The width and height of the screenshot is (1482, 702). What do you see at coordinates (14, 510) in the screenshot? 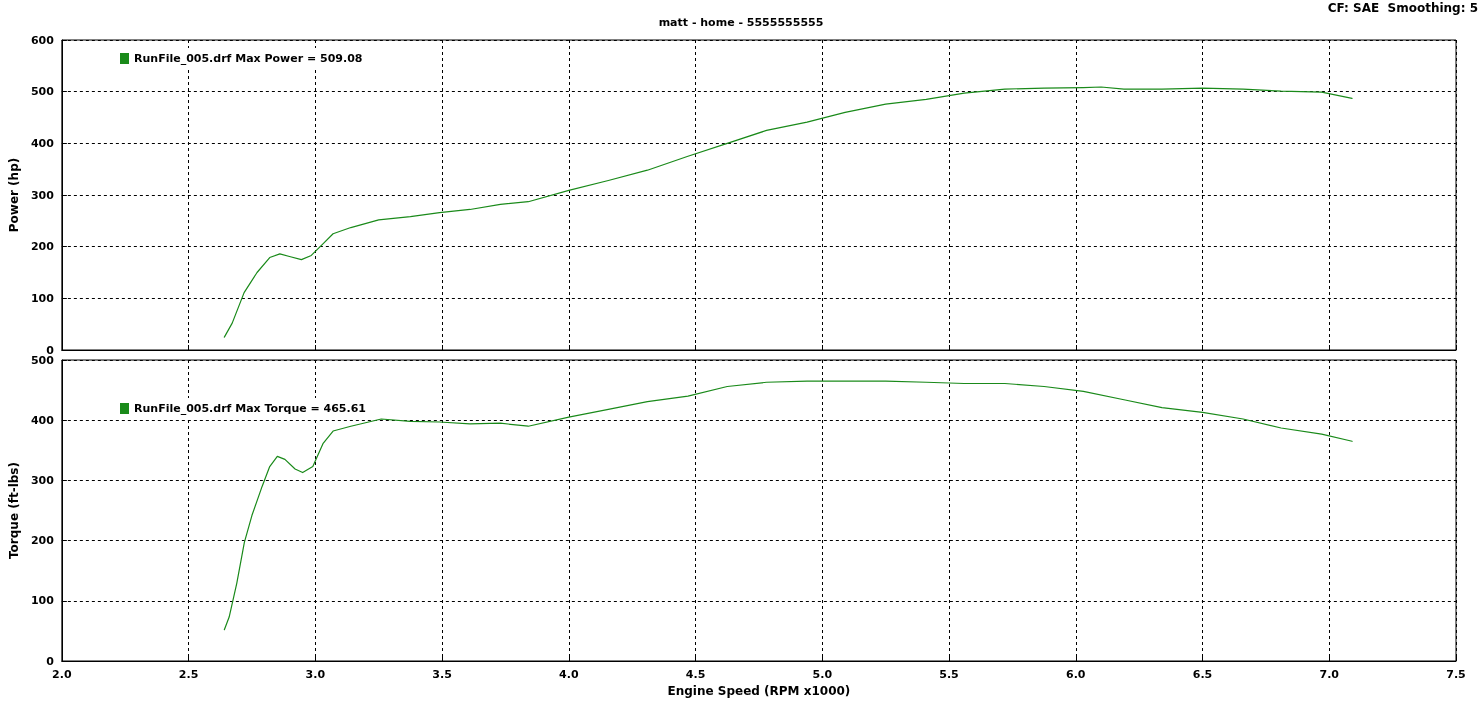
I see `y-axis-title: Torque (ft-lbs)` at bounding box center [14, 510].